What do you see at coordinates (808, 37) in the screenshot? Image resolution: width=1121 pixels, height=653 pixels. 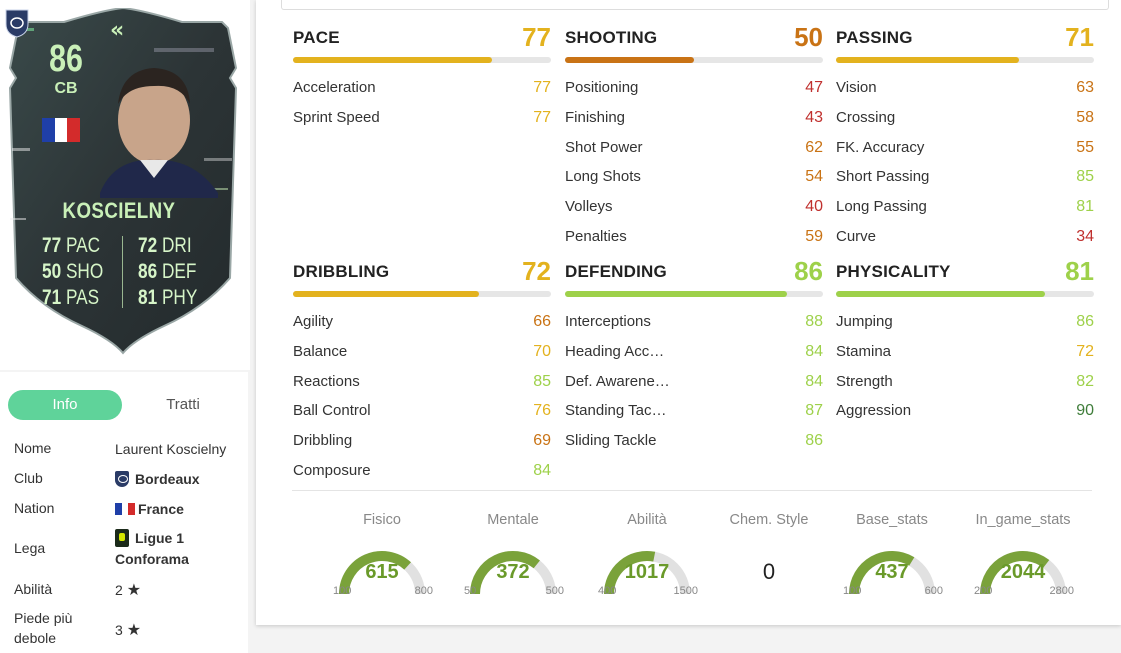 I see `group-total: 50` at bounding box center [808, 37].